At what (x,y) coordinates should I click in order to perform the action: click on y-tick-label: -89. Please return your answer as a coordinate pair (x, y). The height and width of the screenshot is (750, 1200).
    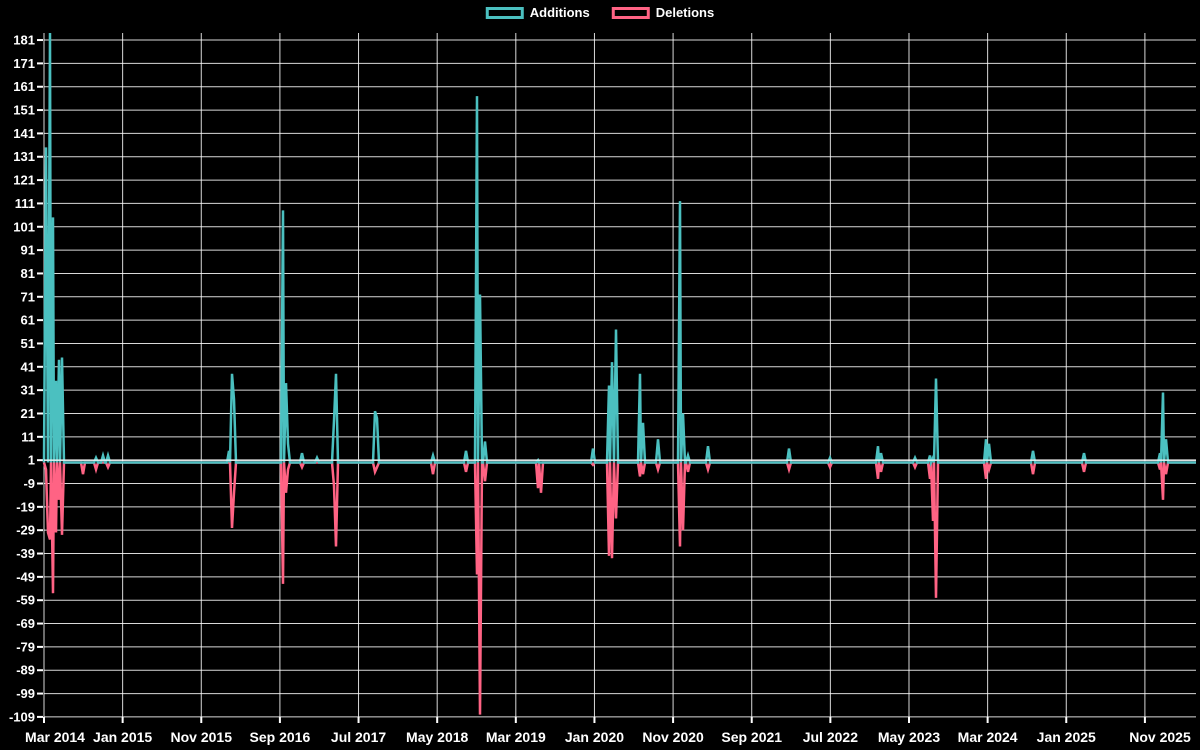
    Looking at the image, I should click on (25, 670).